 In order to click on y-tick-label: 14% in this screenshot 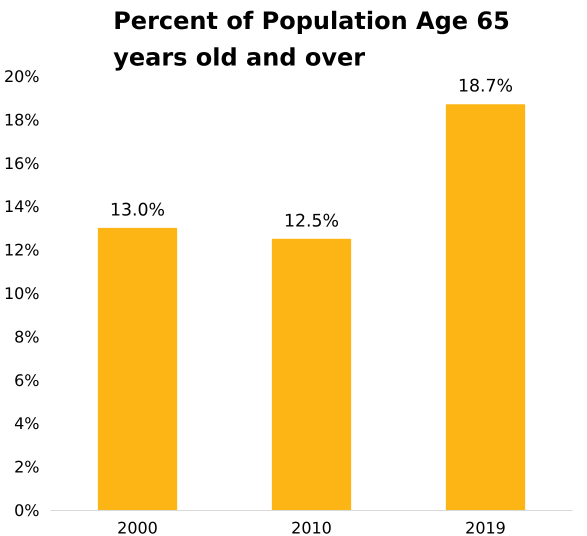, I will do `click(22, 206)`.